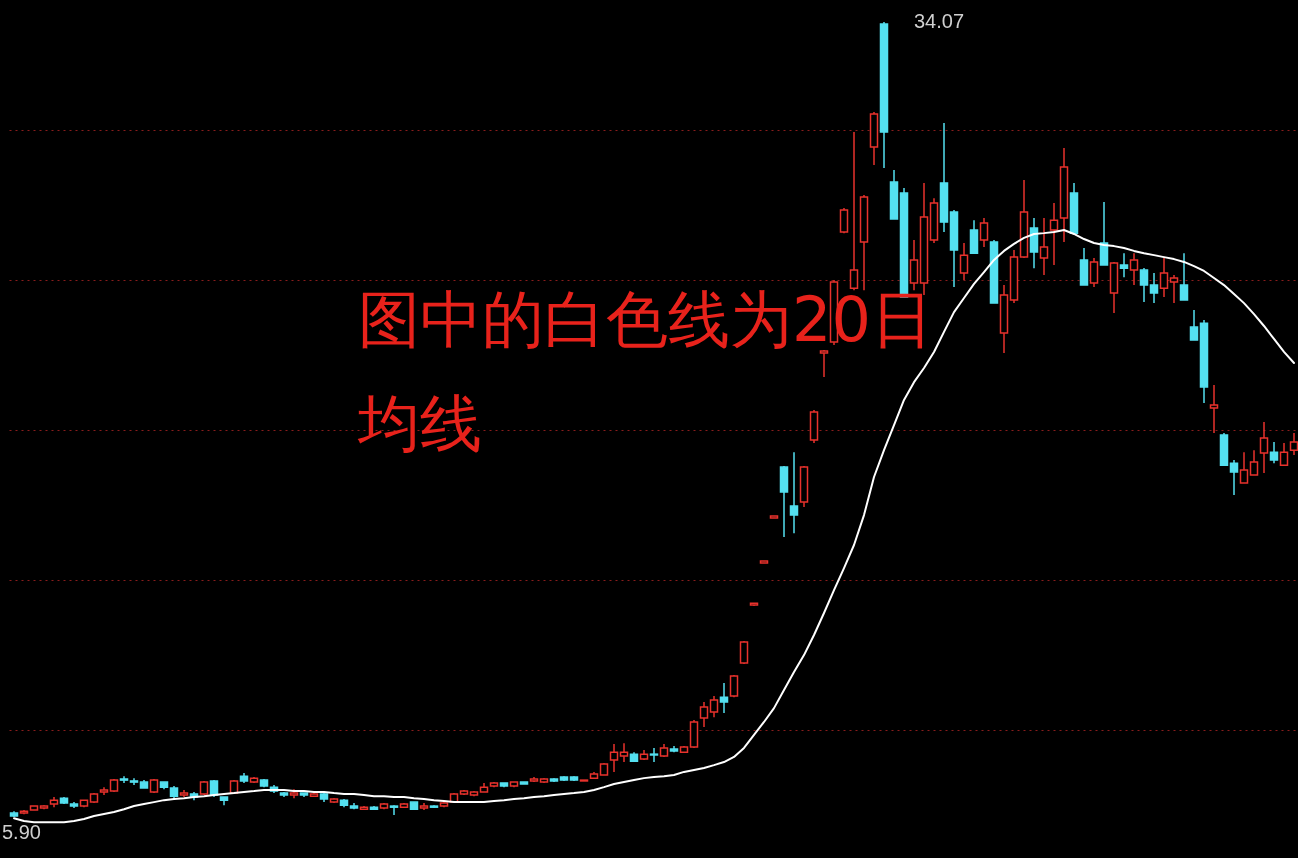  What do you see at coordinates (939, 21) in the screenshot?
I see `annotation: 34.07` at bounding box center [939, 21].